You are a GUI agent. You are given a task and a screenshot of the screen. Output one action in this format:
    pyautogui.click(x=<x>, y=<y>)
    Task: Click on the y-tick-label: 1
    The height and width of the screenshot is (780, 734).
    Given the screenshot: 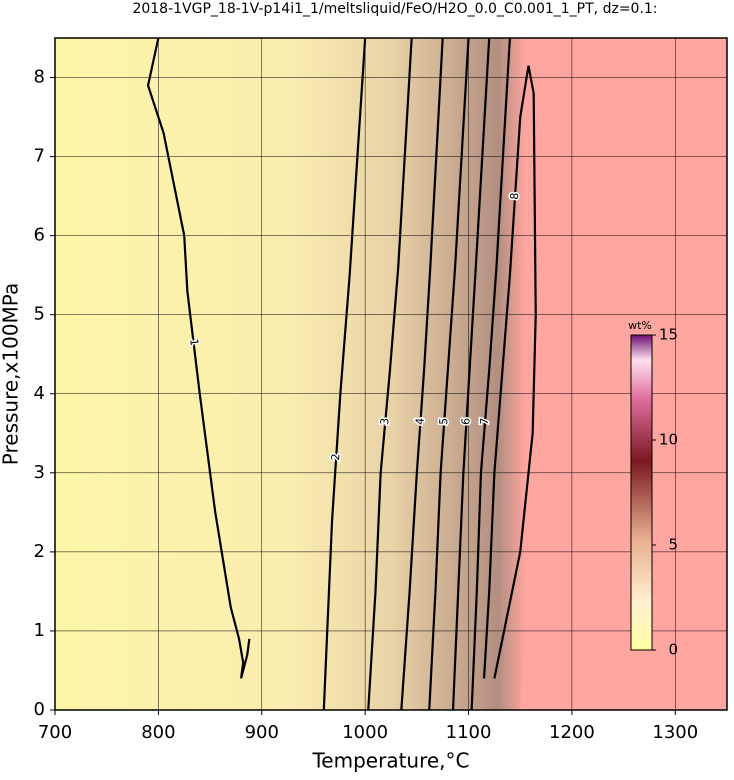 What is the action you would take?
    pyautogui.click(x=39, y=630)
    